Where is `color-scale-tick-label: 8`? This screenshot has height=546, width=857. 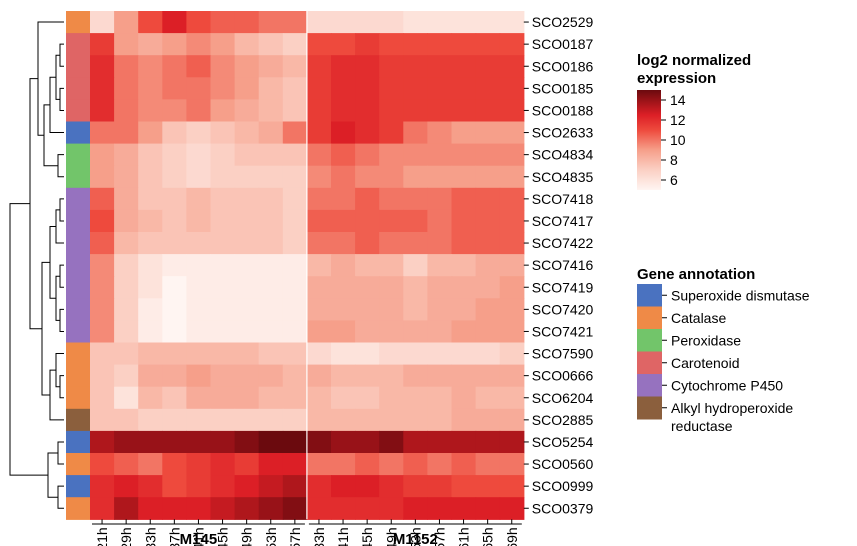 color-scale-tick-label: 8 is located at coordinates (674, 160).